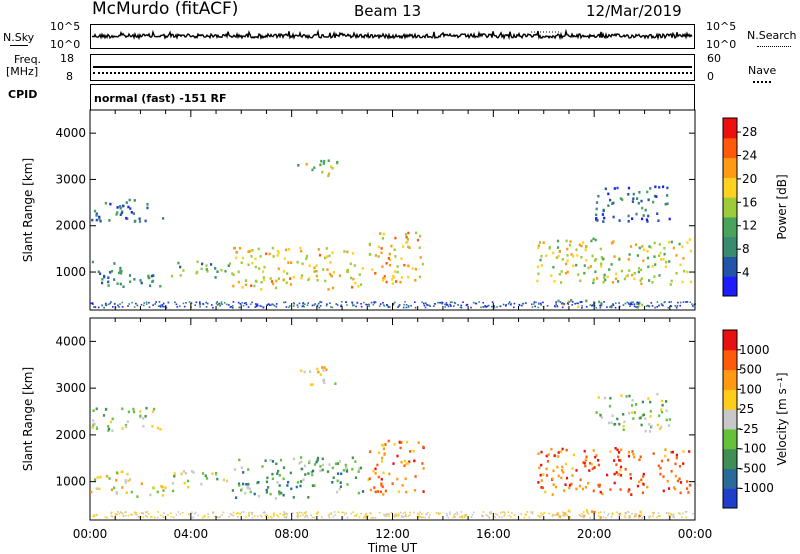 This screenshot has width=800, height=554. Describe the element at coordinates (594, 534) in the screenshot. I see `xtick-label: 20:00` at that location.